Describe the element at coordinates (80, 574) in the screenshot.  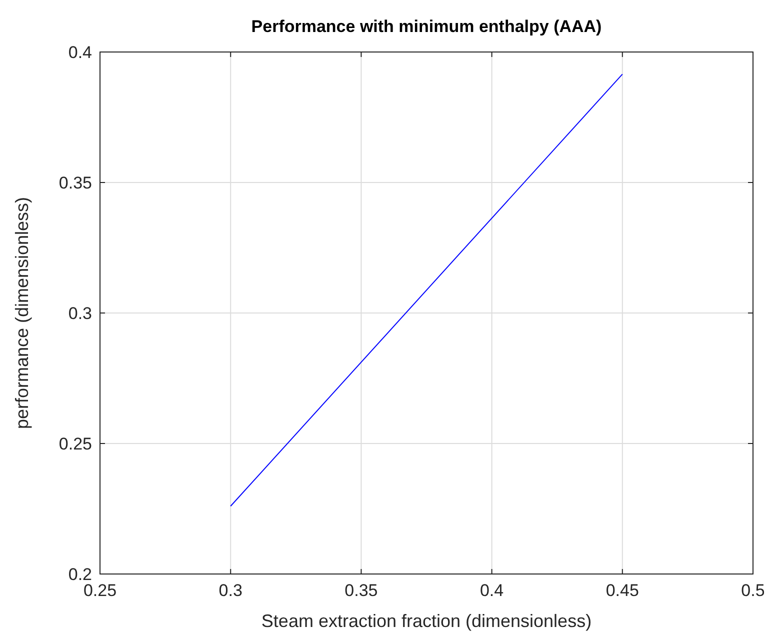
I see `y-tick-label: 0.2` at that location.